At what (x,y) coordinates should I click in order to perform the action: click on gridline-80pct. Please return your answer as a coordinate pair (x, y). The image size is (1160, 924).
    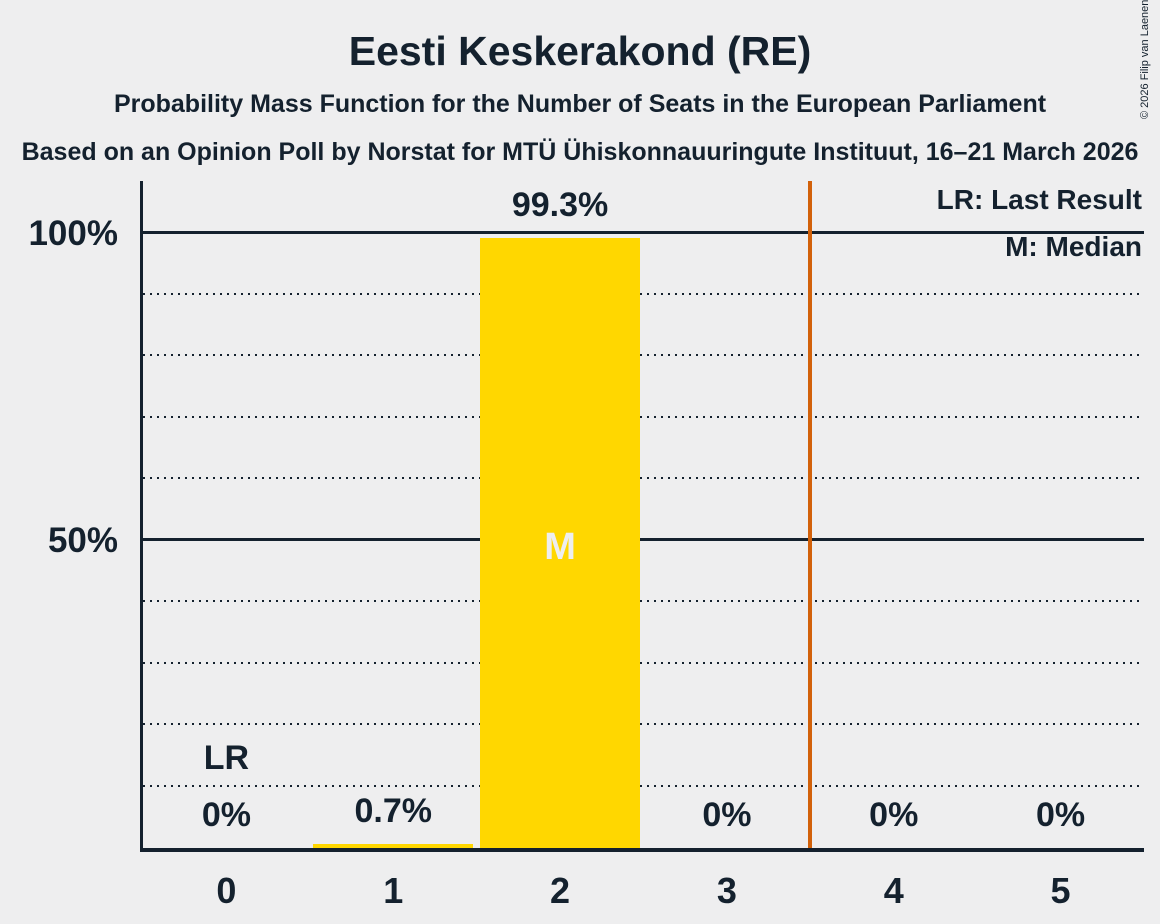
    Looking at the image, I should click on (643, 355).